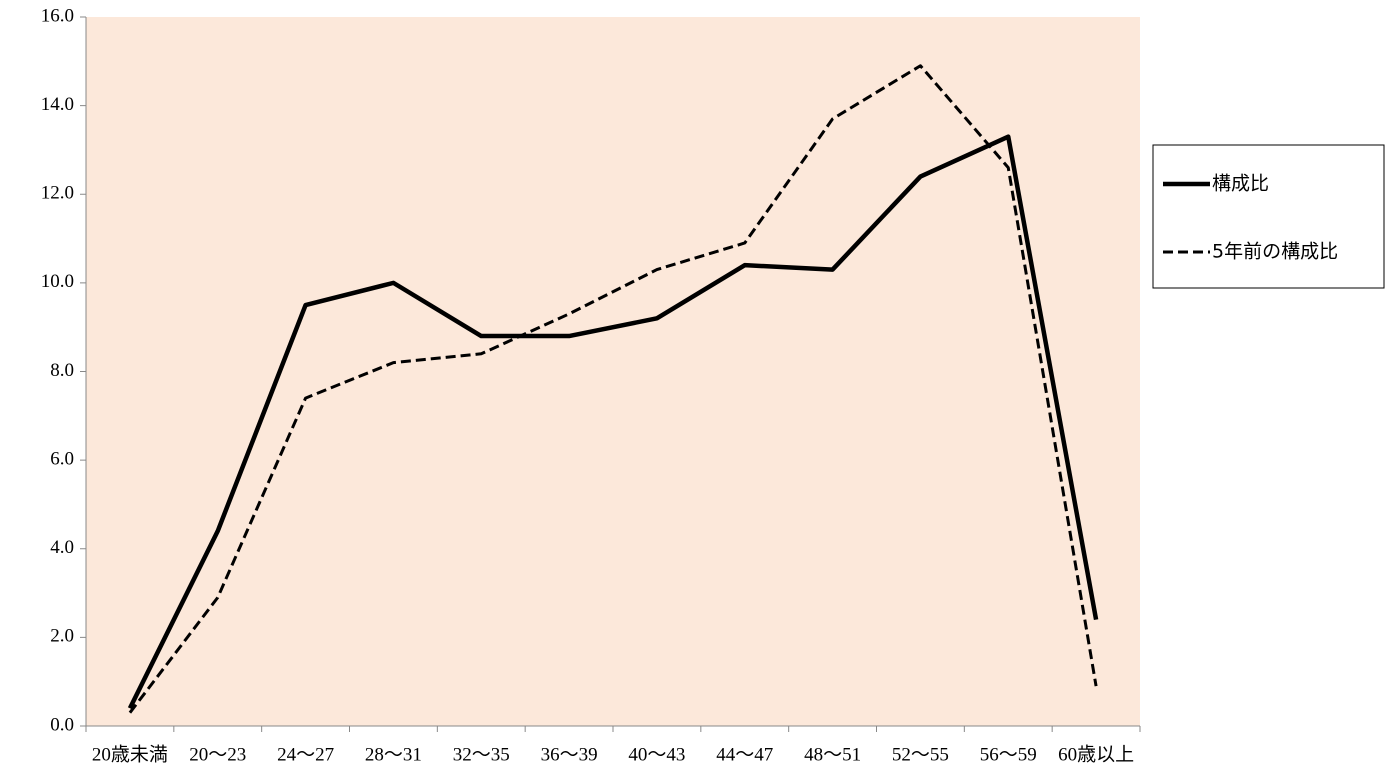  Describe the element at coordinates (217, 754) in the screenshot. I see `x-tick-label: 20〜23` at that location.